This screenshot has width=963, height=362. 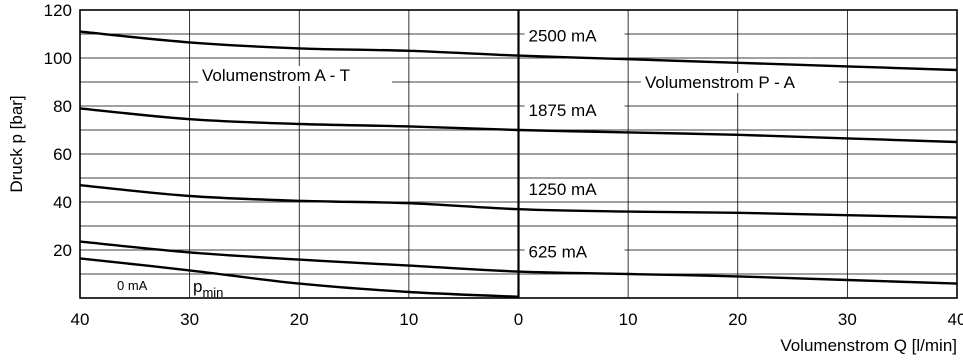 I want to click on region-label-left: Volumenstrom A - T, so click(x=276, y=75).